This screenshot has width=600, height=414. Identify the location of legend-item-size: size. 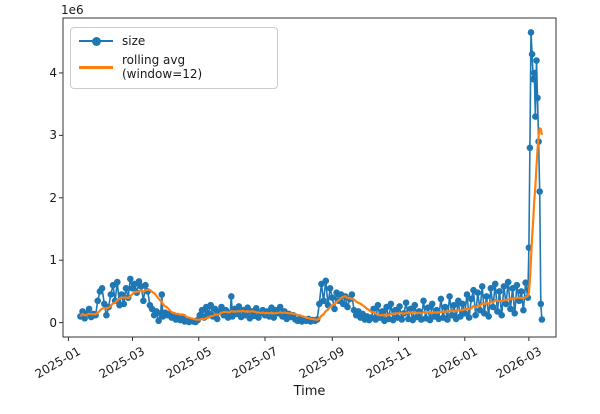
(174, 41).